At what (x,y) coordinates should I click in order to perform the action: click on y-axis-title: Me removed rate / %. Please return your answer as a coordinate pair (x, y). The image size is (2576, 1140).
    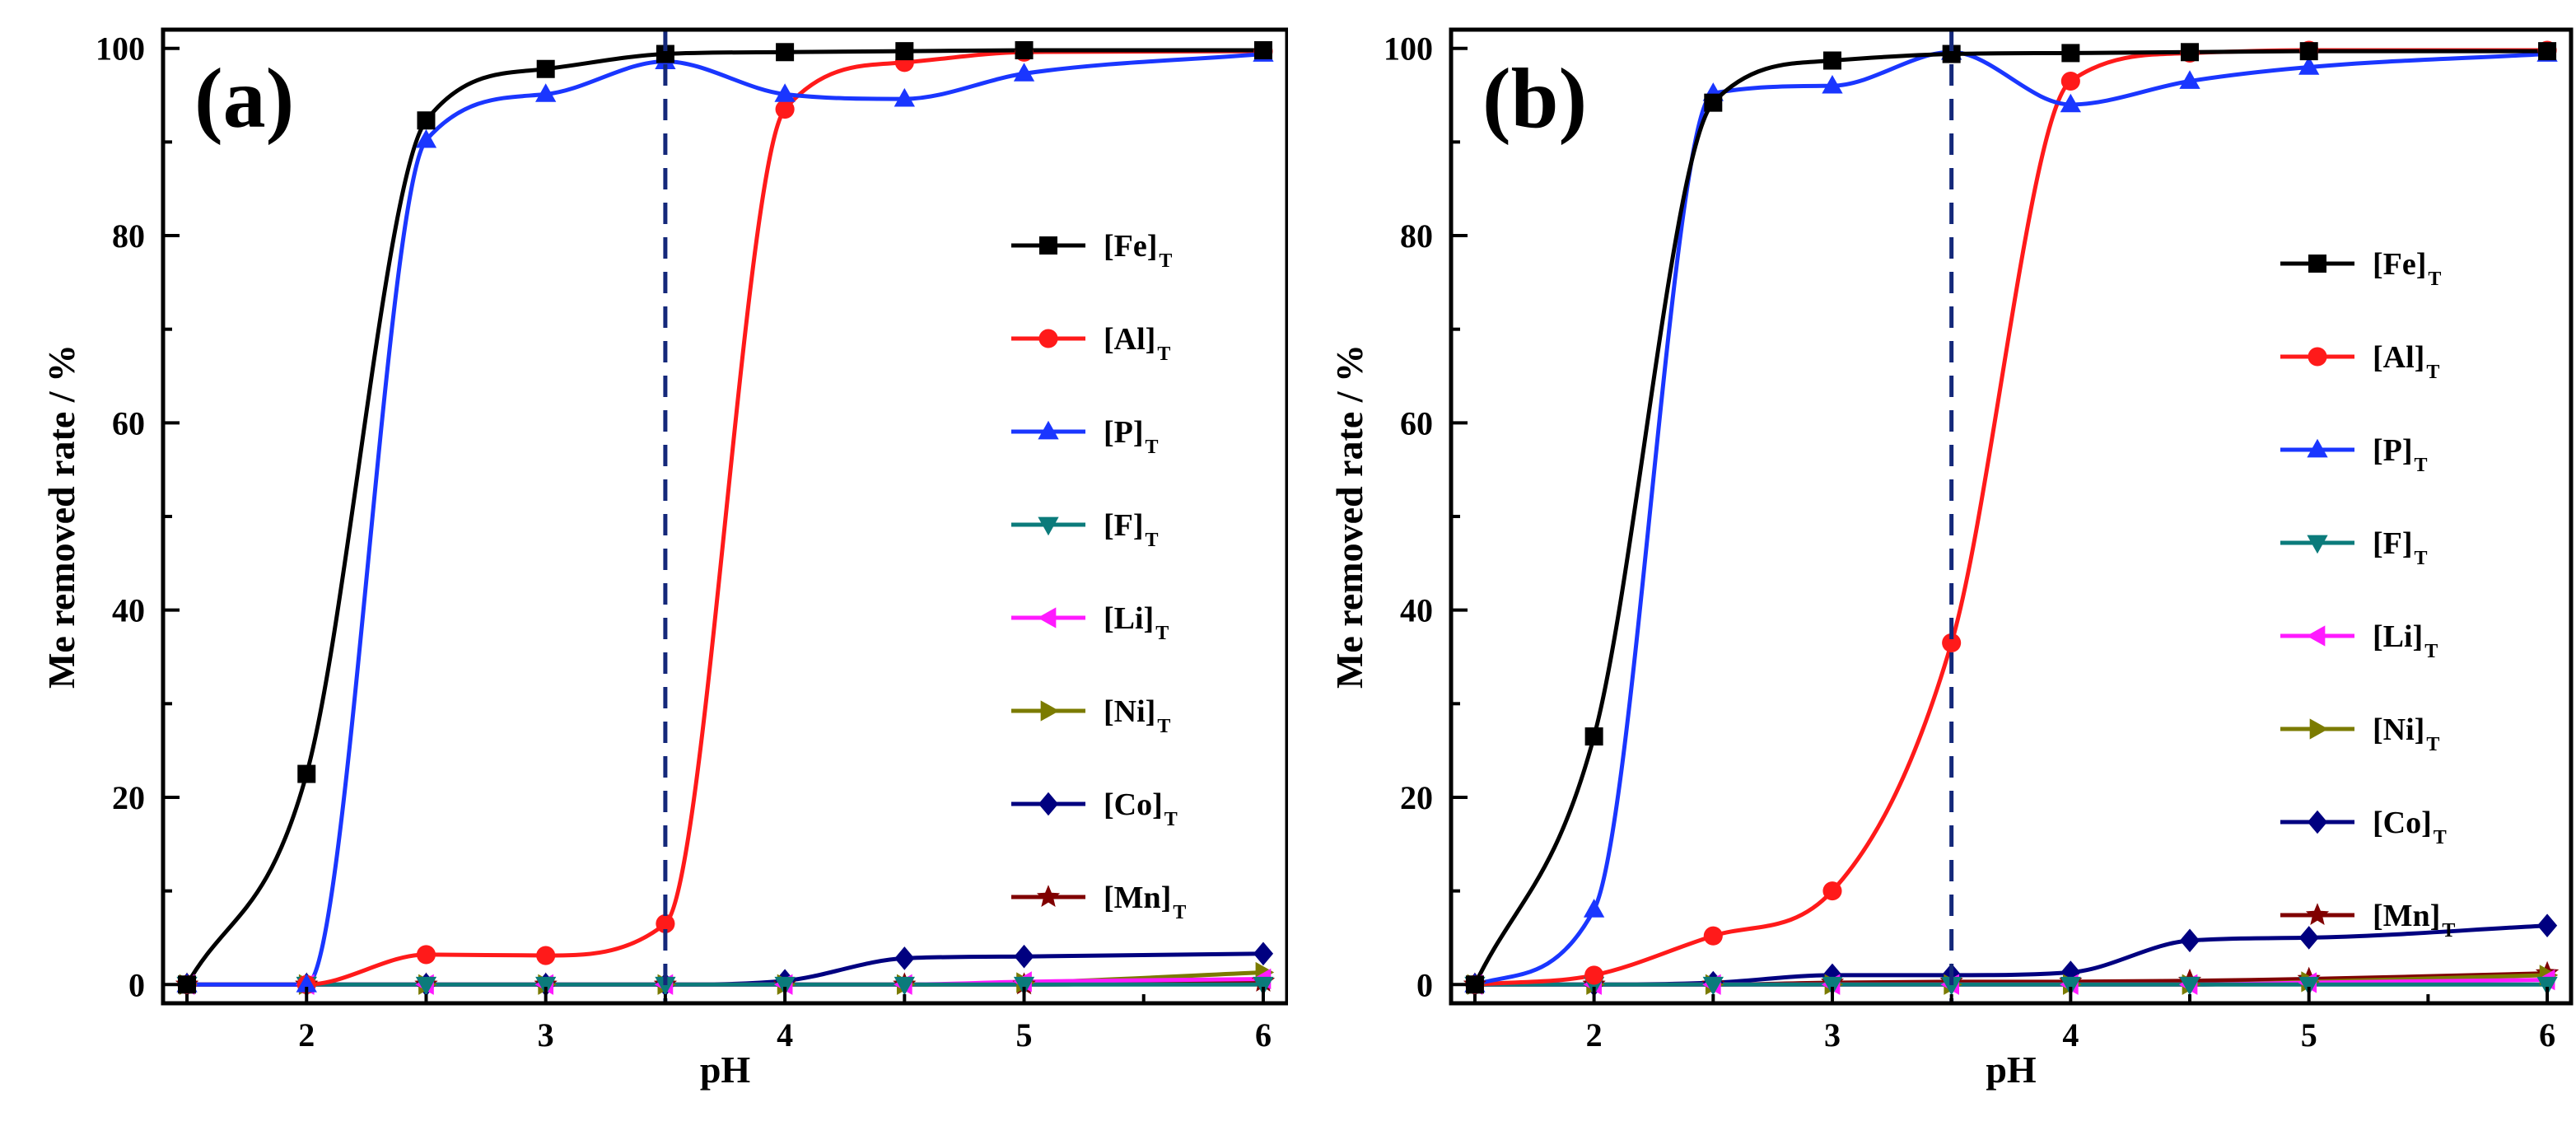
    Looking at the image, I should click on (1349, 516).